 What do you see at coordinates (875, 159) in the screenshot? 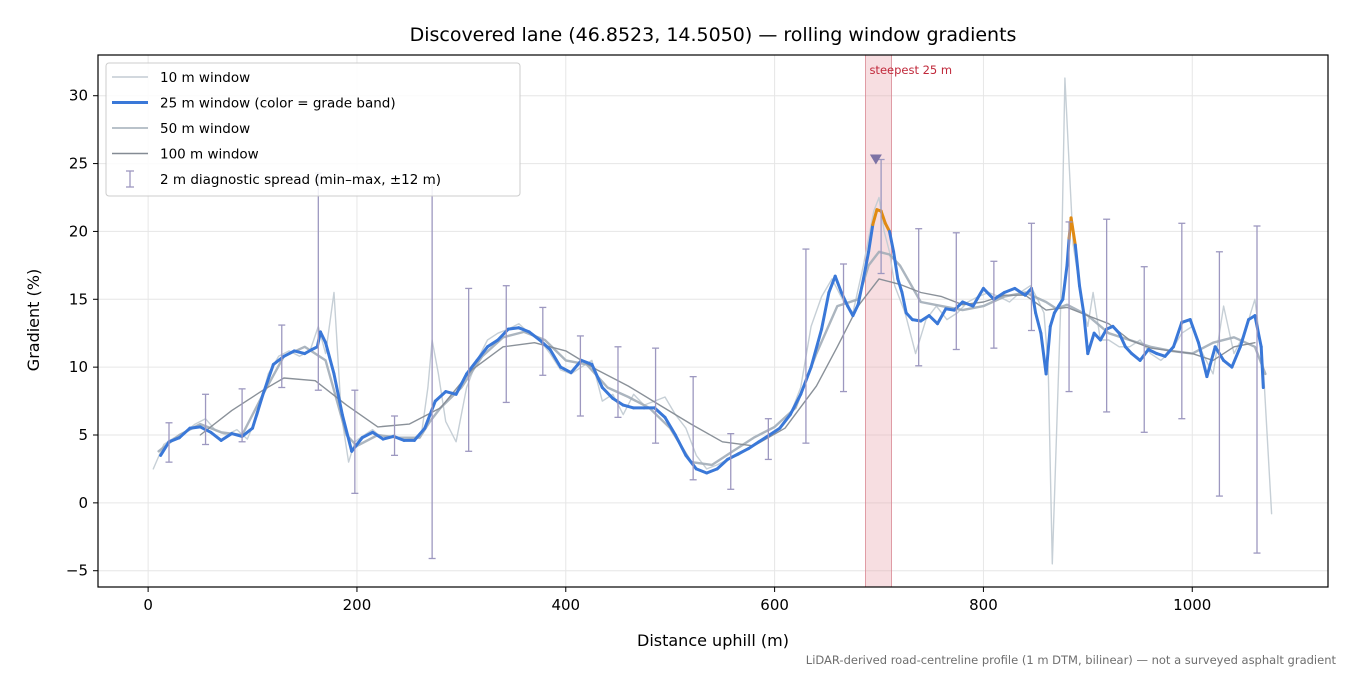
I see `marker-layer` at bounding box center [875, 159].